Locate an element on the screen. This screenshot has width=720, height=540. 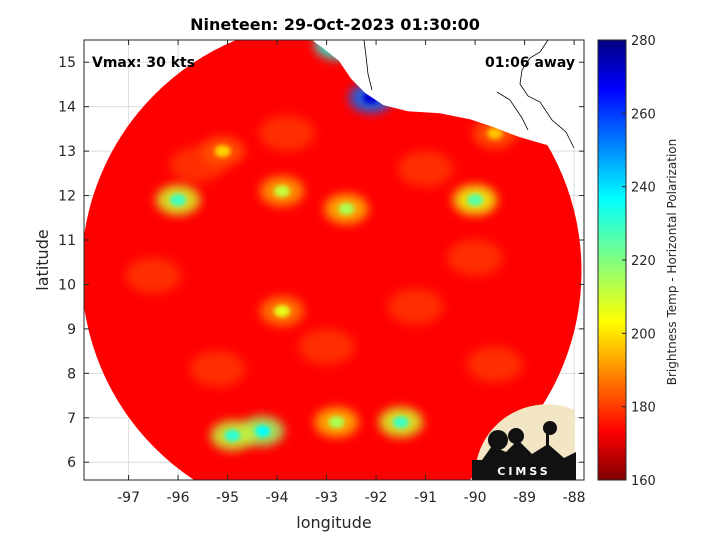
y-tick-label: 12 is located at coordinates (67, 197).